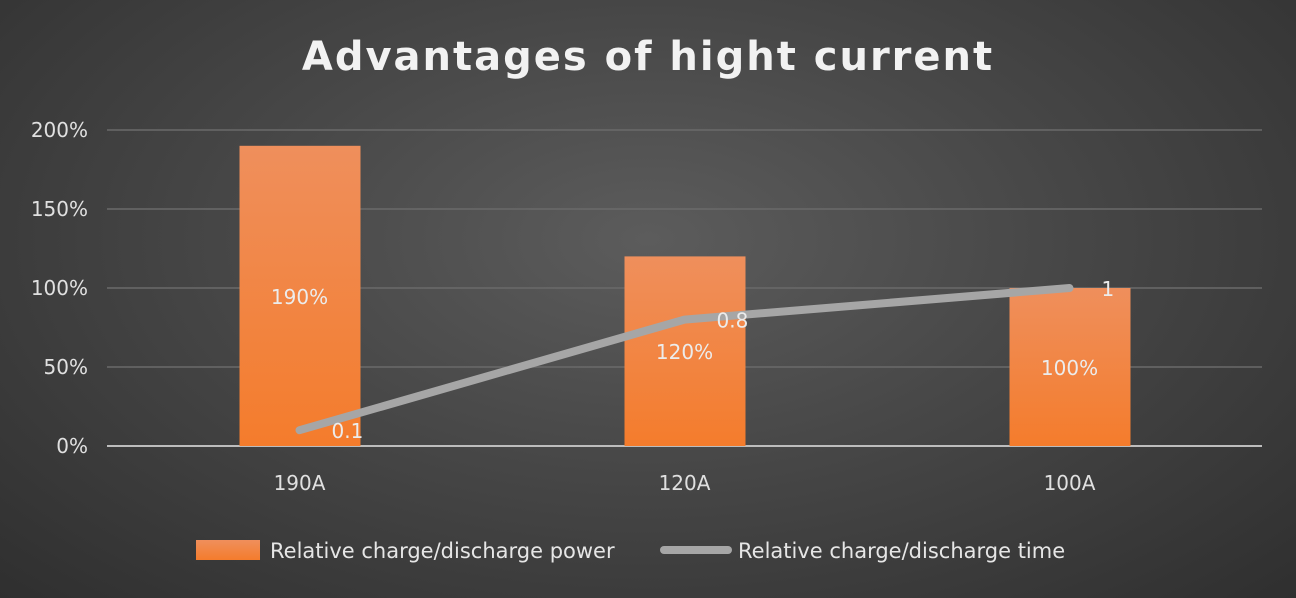  What do you see at coordinates (1108, 289) in the screenshot?
I see `line-data-label: 1` at bounding box center [1108, 289].